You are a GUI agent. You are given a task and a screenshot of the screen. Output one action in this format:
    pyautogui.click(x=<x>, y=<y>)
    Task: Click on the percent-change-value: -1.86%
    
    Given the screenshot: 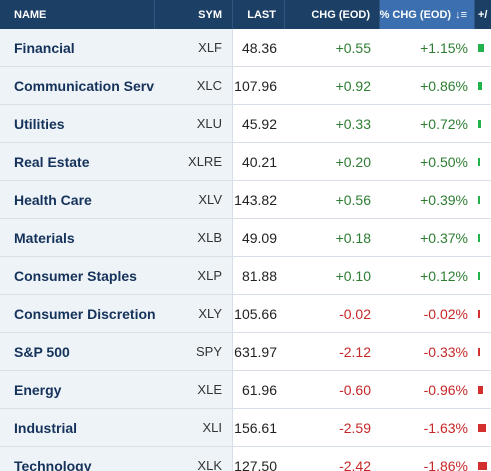 What is the action you would take?
    pyautogui.click(x=427, y=459)
    